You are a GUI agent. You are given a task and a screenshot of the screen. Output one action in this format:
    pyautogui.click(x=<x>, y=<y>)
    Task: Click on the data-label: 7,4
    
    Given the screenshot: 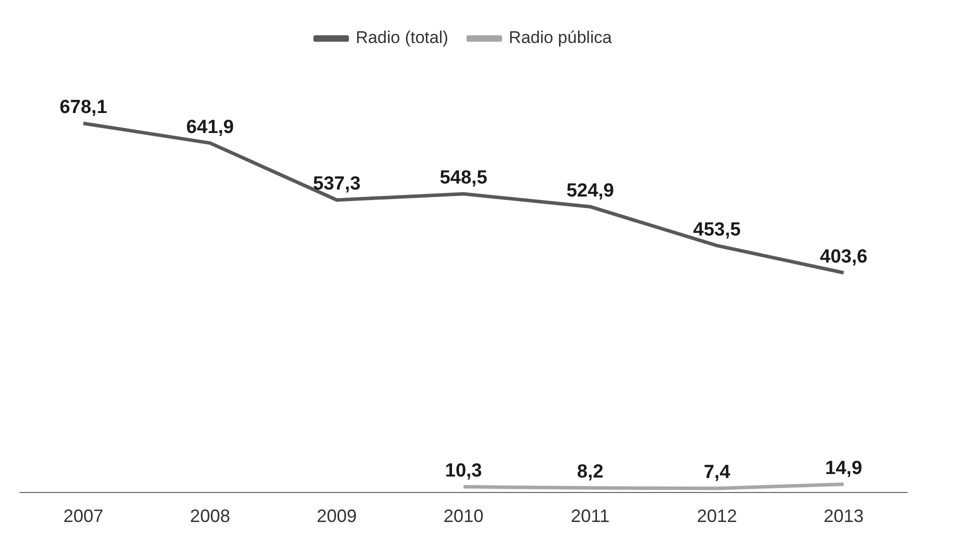 What is the action you would take?
    pyautogui.click(x=717, y=473)
    